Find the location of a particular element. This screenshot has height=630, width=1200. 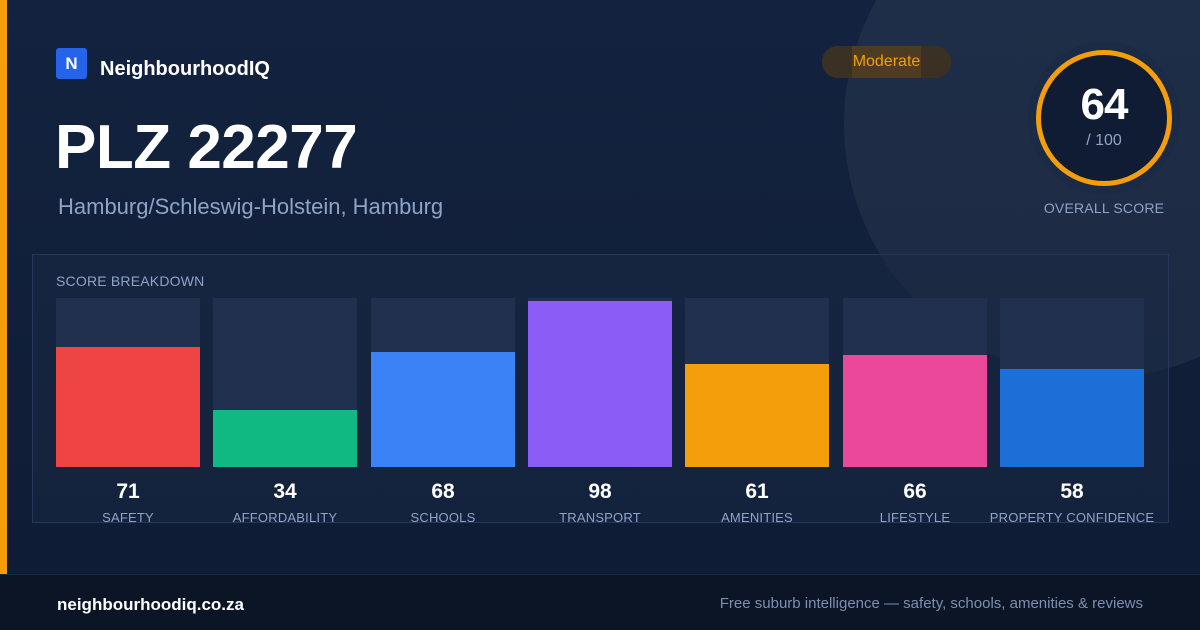

score-bar-value: 61 is located at coordinates (757, 491).